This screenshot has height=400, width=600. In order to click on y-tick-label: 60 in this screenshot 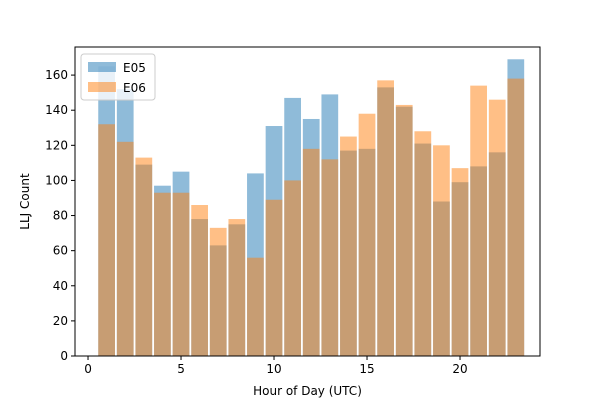, I will do `click(60, 251)`.